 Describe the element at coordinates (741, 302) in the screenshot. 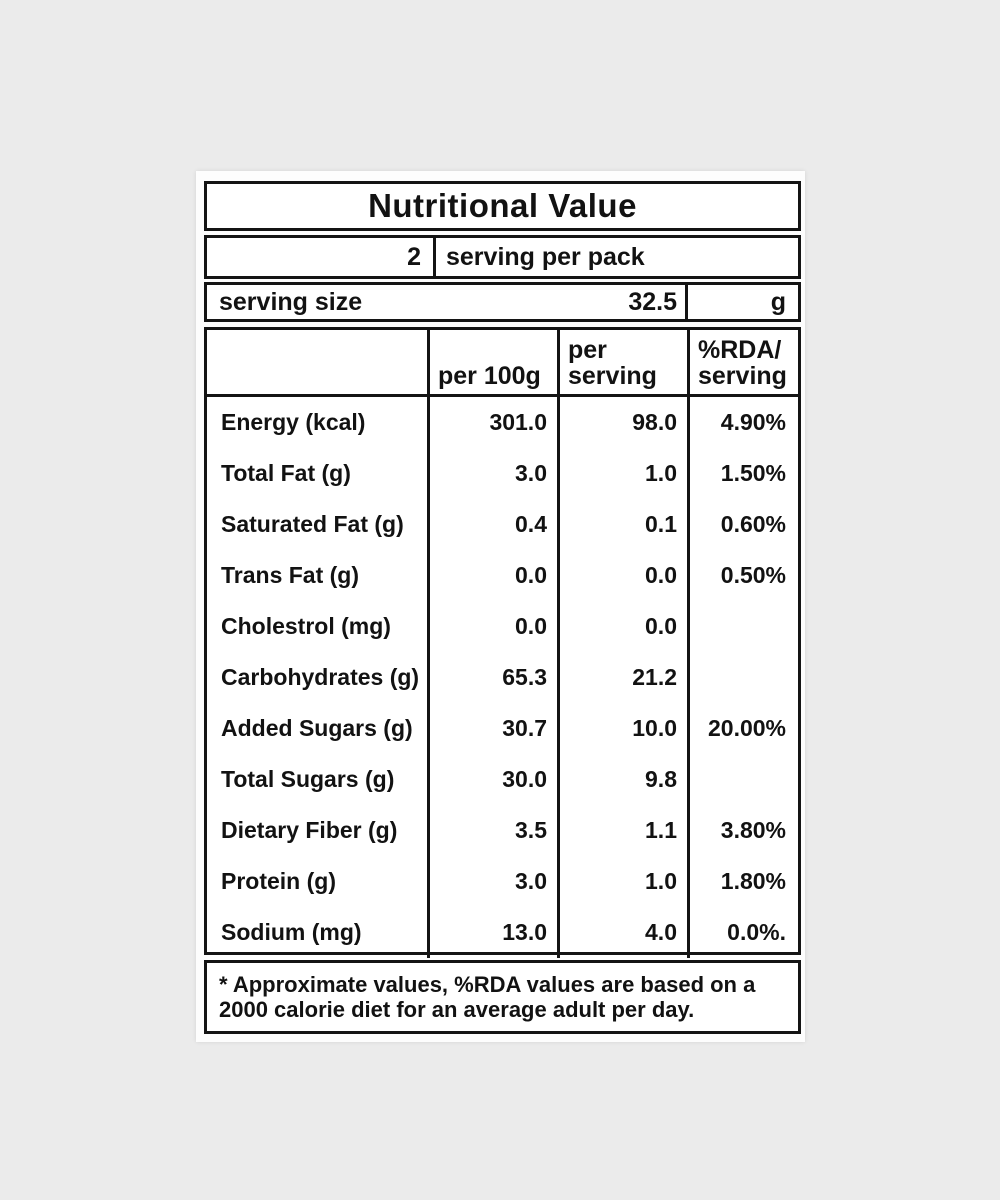

I see `serving-size-unit: g` at that location.